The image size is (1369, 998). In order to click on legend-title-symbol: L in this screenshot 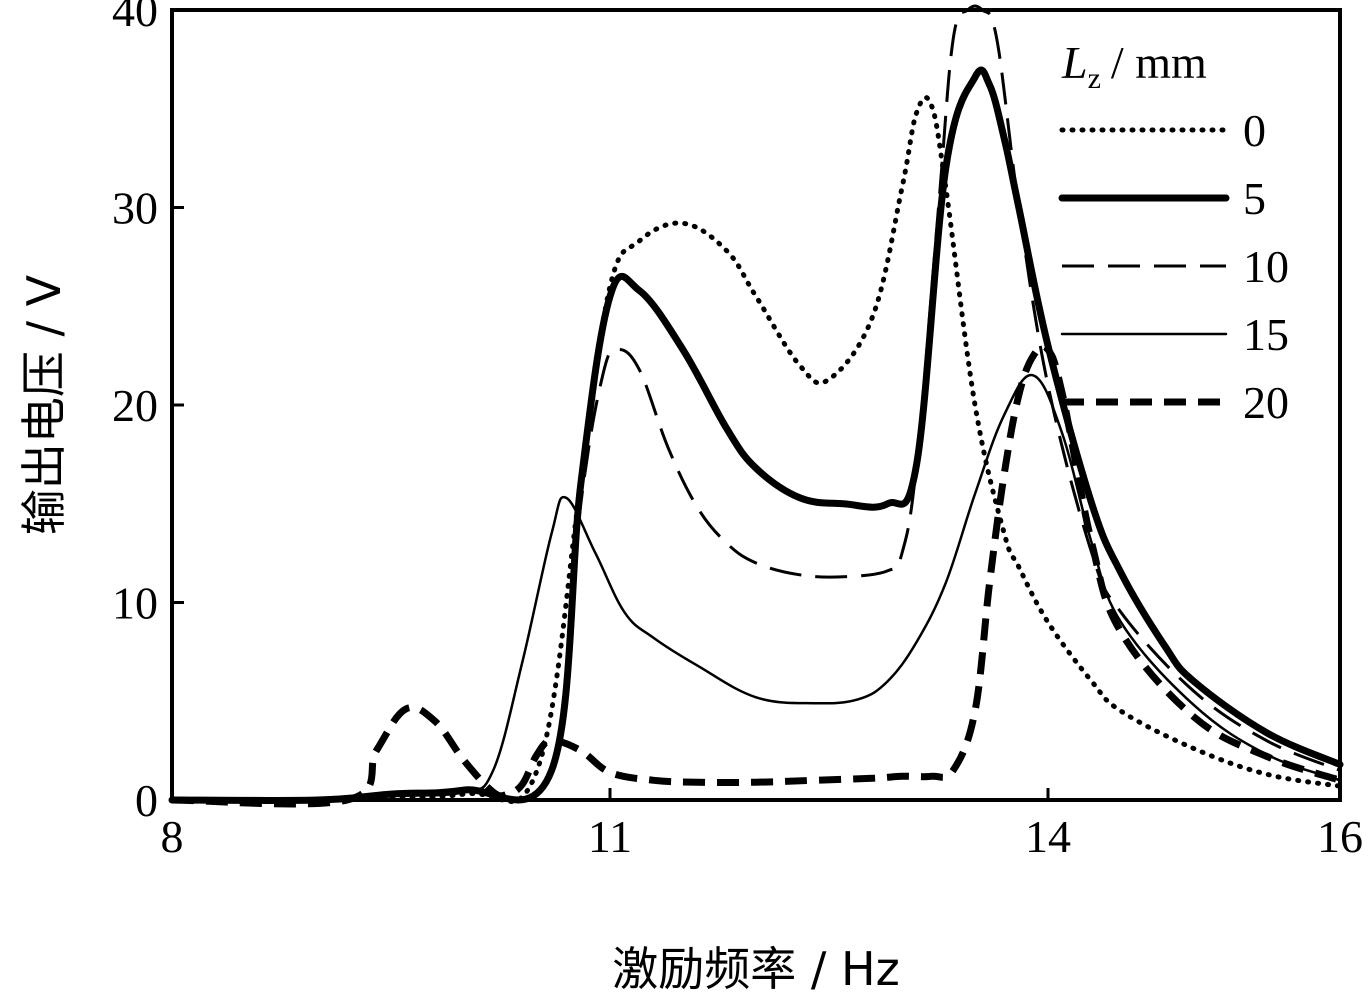, I will do `click(1074, 62)`.